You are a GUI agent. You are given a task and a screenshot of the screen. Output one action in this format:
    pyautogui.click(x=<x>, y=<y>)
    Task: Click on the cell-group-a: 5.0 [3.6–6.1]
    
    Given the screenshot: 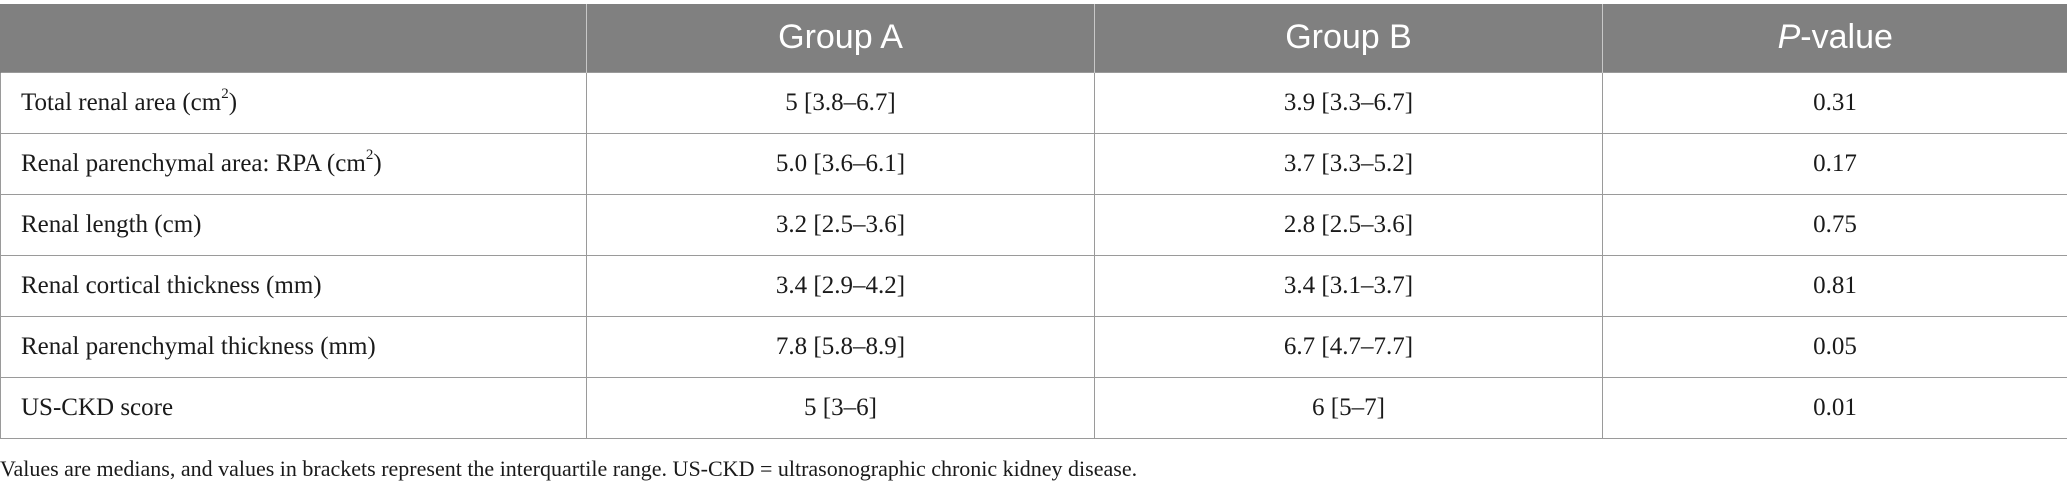 What is the action you would take?
    pyautogui.click(x=840, y=163)
    